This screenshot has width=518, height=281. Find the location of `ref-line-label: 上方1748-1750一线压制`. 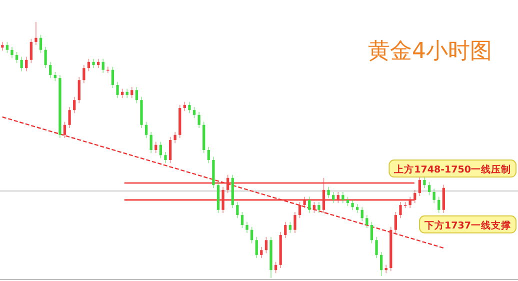

ref-line-label: 上方1748-1750一线压制 is located at coordinates (452, 170).